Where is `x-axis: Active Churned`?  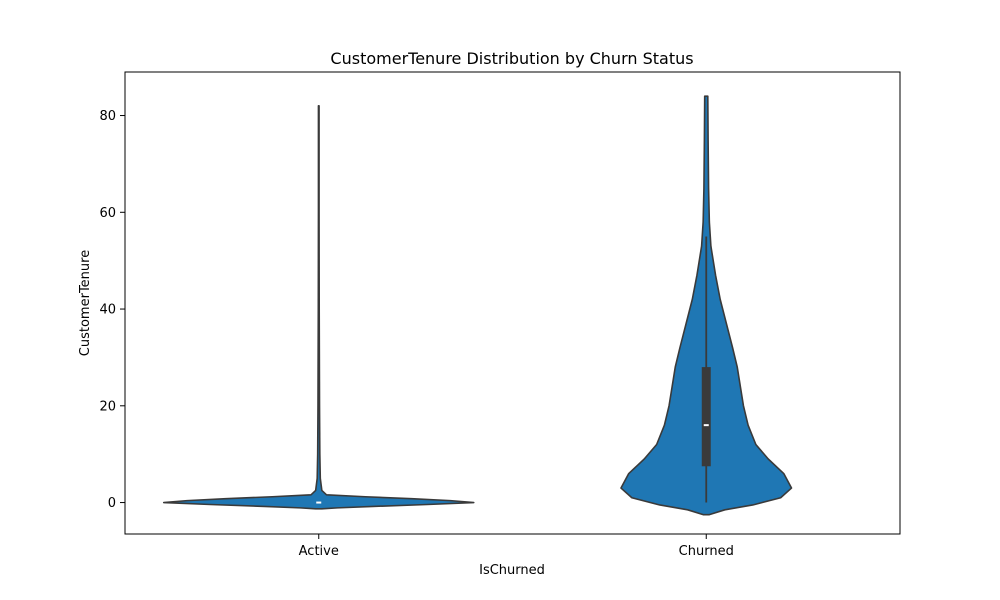 x-axis: Active Churned is located at coordinates (516, 546).